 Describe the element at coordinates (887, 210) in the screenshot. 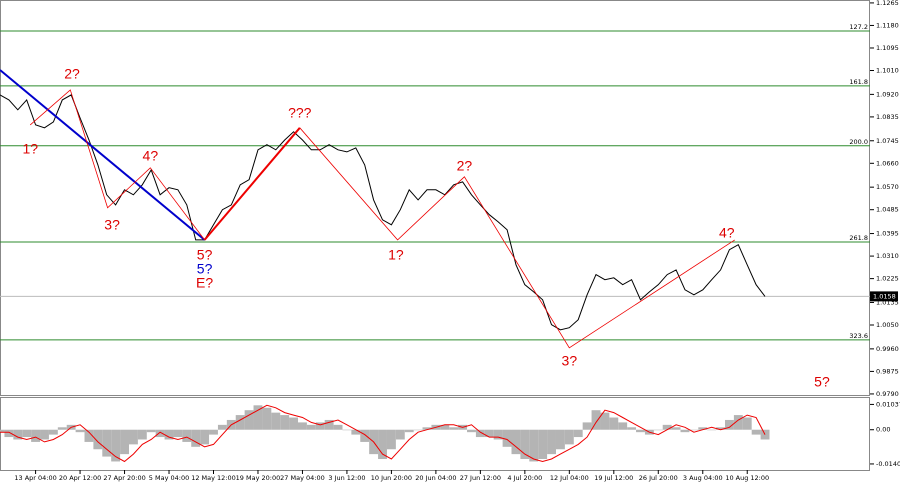

I see `y-tick-label: 1.0485` at that location.